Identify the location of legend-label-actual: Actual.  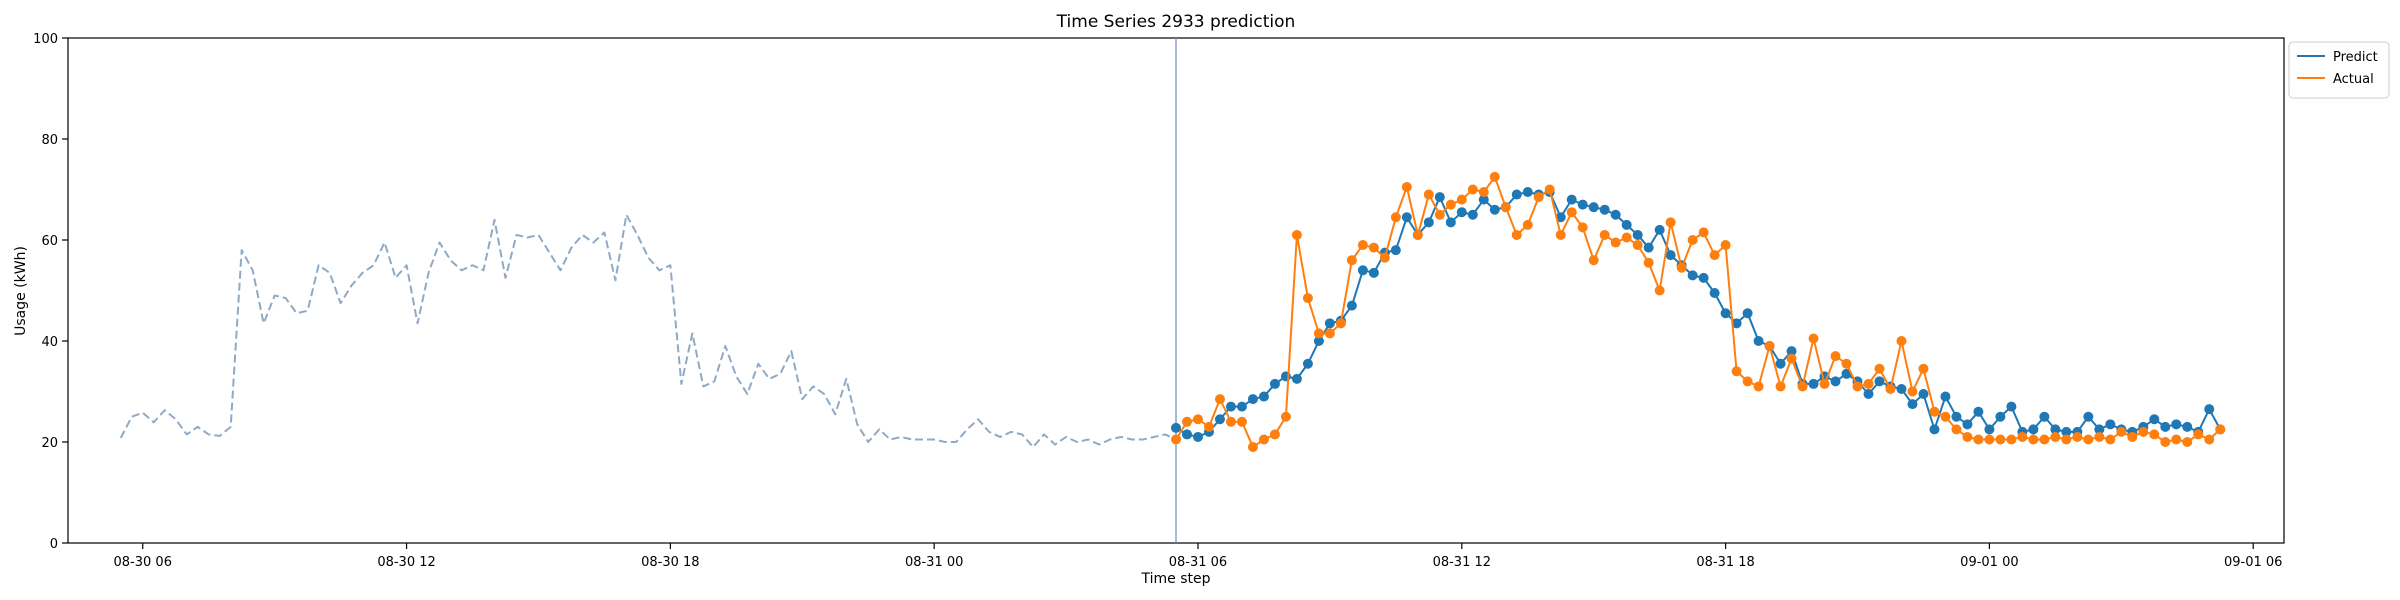
(2353, 79).